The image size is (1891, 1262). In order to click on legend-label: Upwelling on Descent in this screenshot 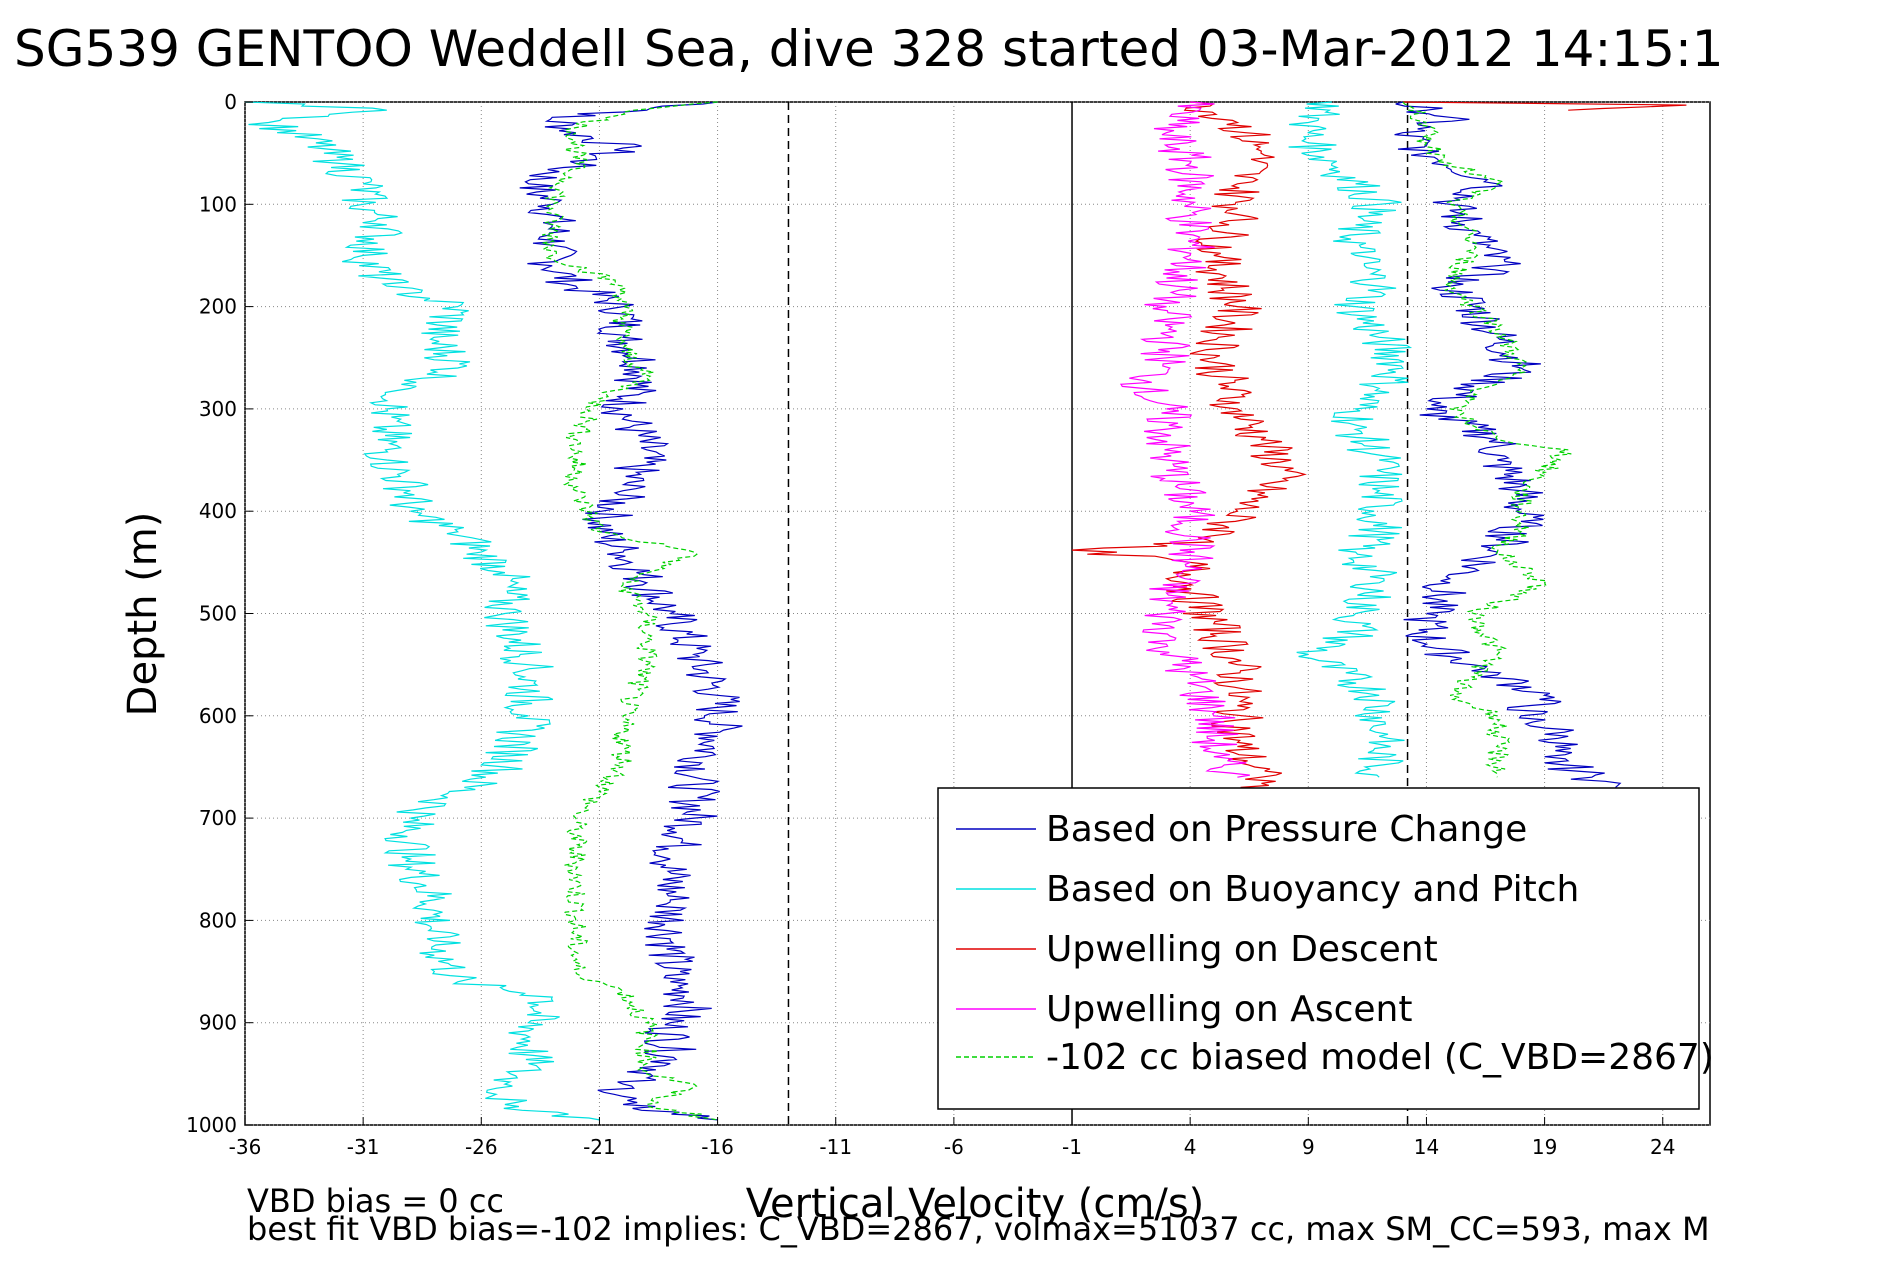, I will do `click(1242, 949)`.